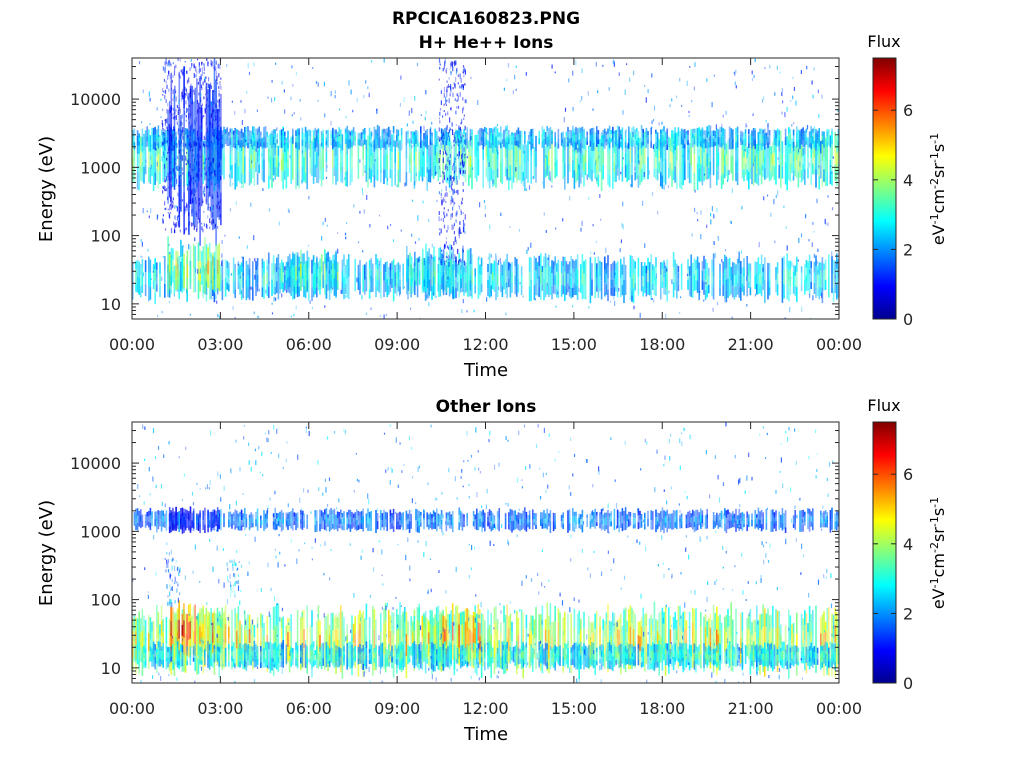 The height and width of the screenshot is (768, 1024). What do you see at coordinates (884, 188) in the screenshot?
I see `colorbar-gradient` at bounding box center [884, 188].